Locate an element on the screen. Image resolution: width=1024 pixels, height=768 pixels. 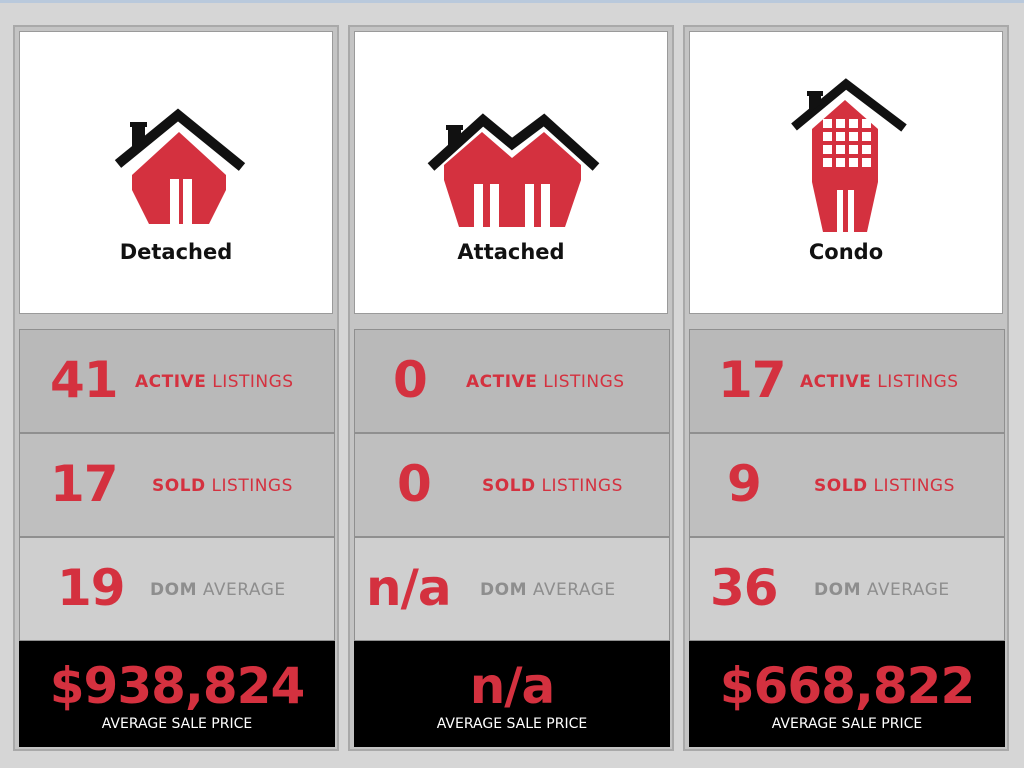
average-sale-price-row: $668,822 AVERAGE SALE PRICE is located at coordinates (847, 694).